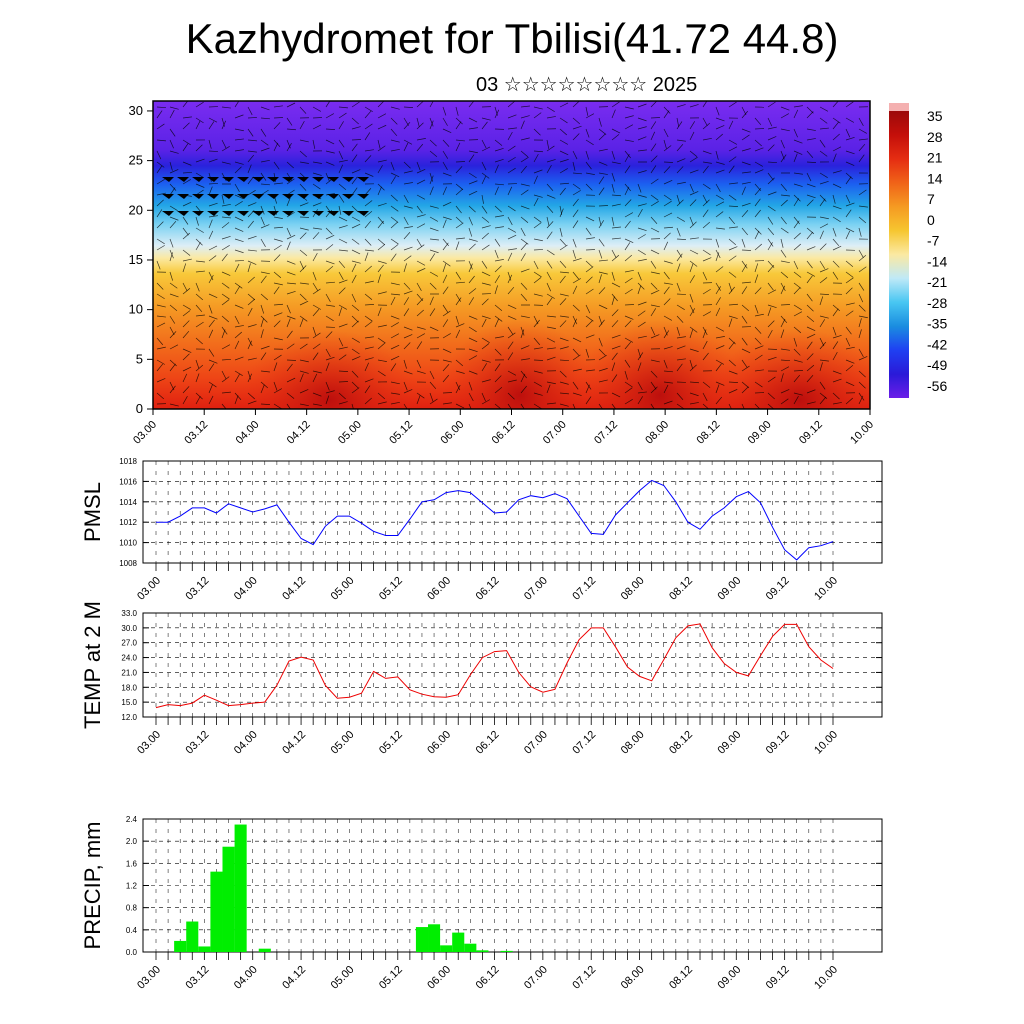  Describe the element at coordinates (488, 589) in the screenshot. I see `xtick-label: 06.12` at that location.